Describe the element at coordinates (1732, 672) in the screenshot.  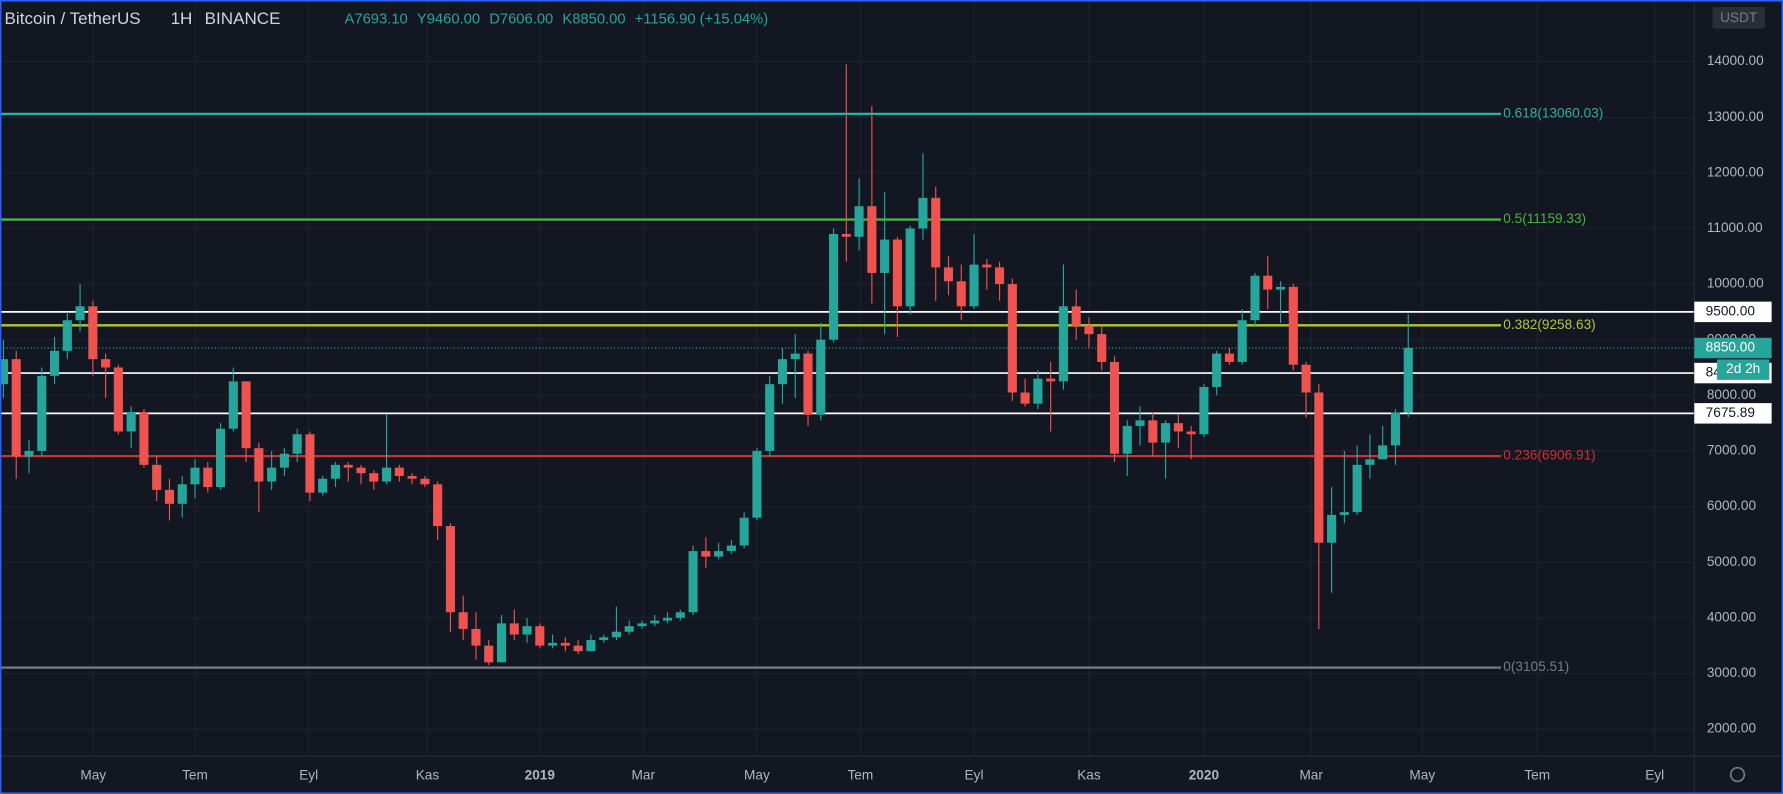
I see `y-tick-label: 3000.00` at that location.